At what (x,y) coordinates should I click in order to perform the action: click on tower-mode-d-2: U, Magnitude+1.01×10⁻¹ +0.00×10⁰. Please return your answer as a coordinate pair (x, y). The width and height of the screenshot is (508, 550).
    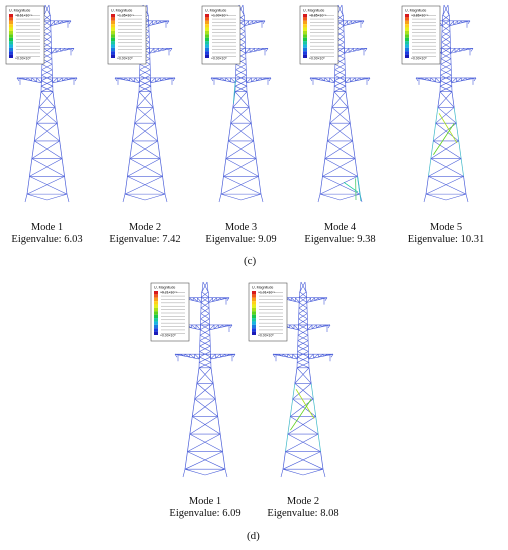
    Looking at the image, I should click on (291, 379).